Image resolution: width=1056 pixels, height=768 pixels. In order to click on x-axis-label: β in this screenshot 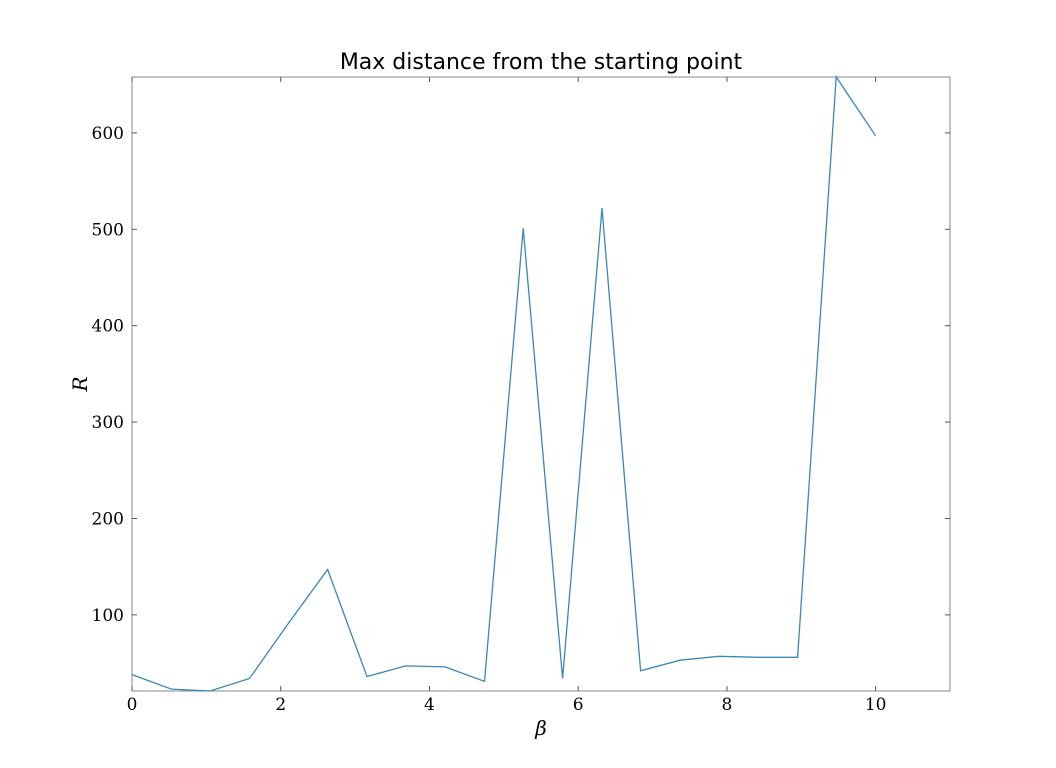, I will do `click(540, 728)`.